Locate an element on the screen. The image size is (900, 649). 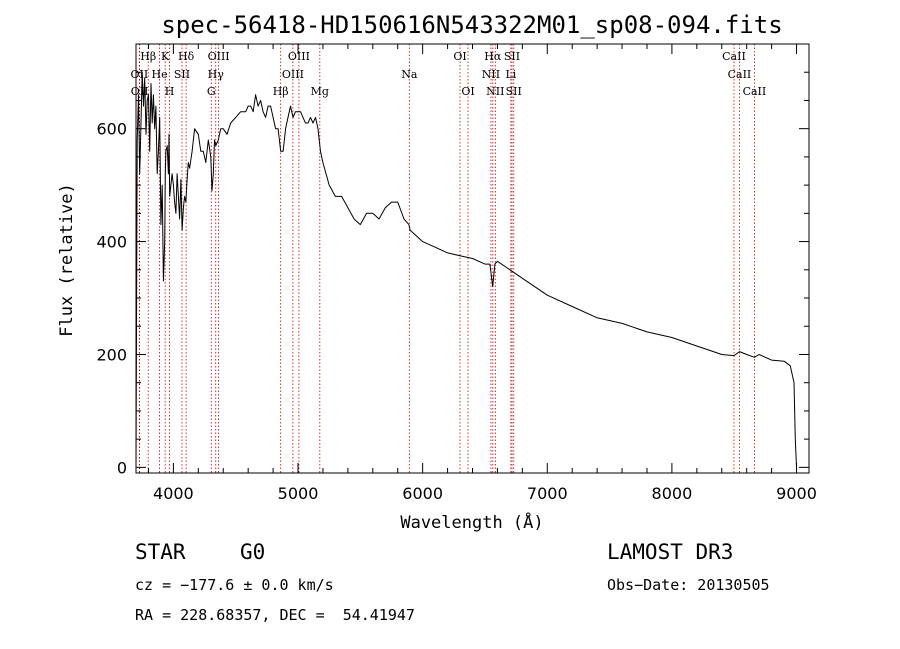
x-tick-label: 4000 is located at coordinates (173, 493).